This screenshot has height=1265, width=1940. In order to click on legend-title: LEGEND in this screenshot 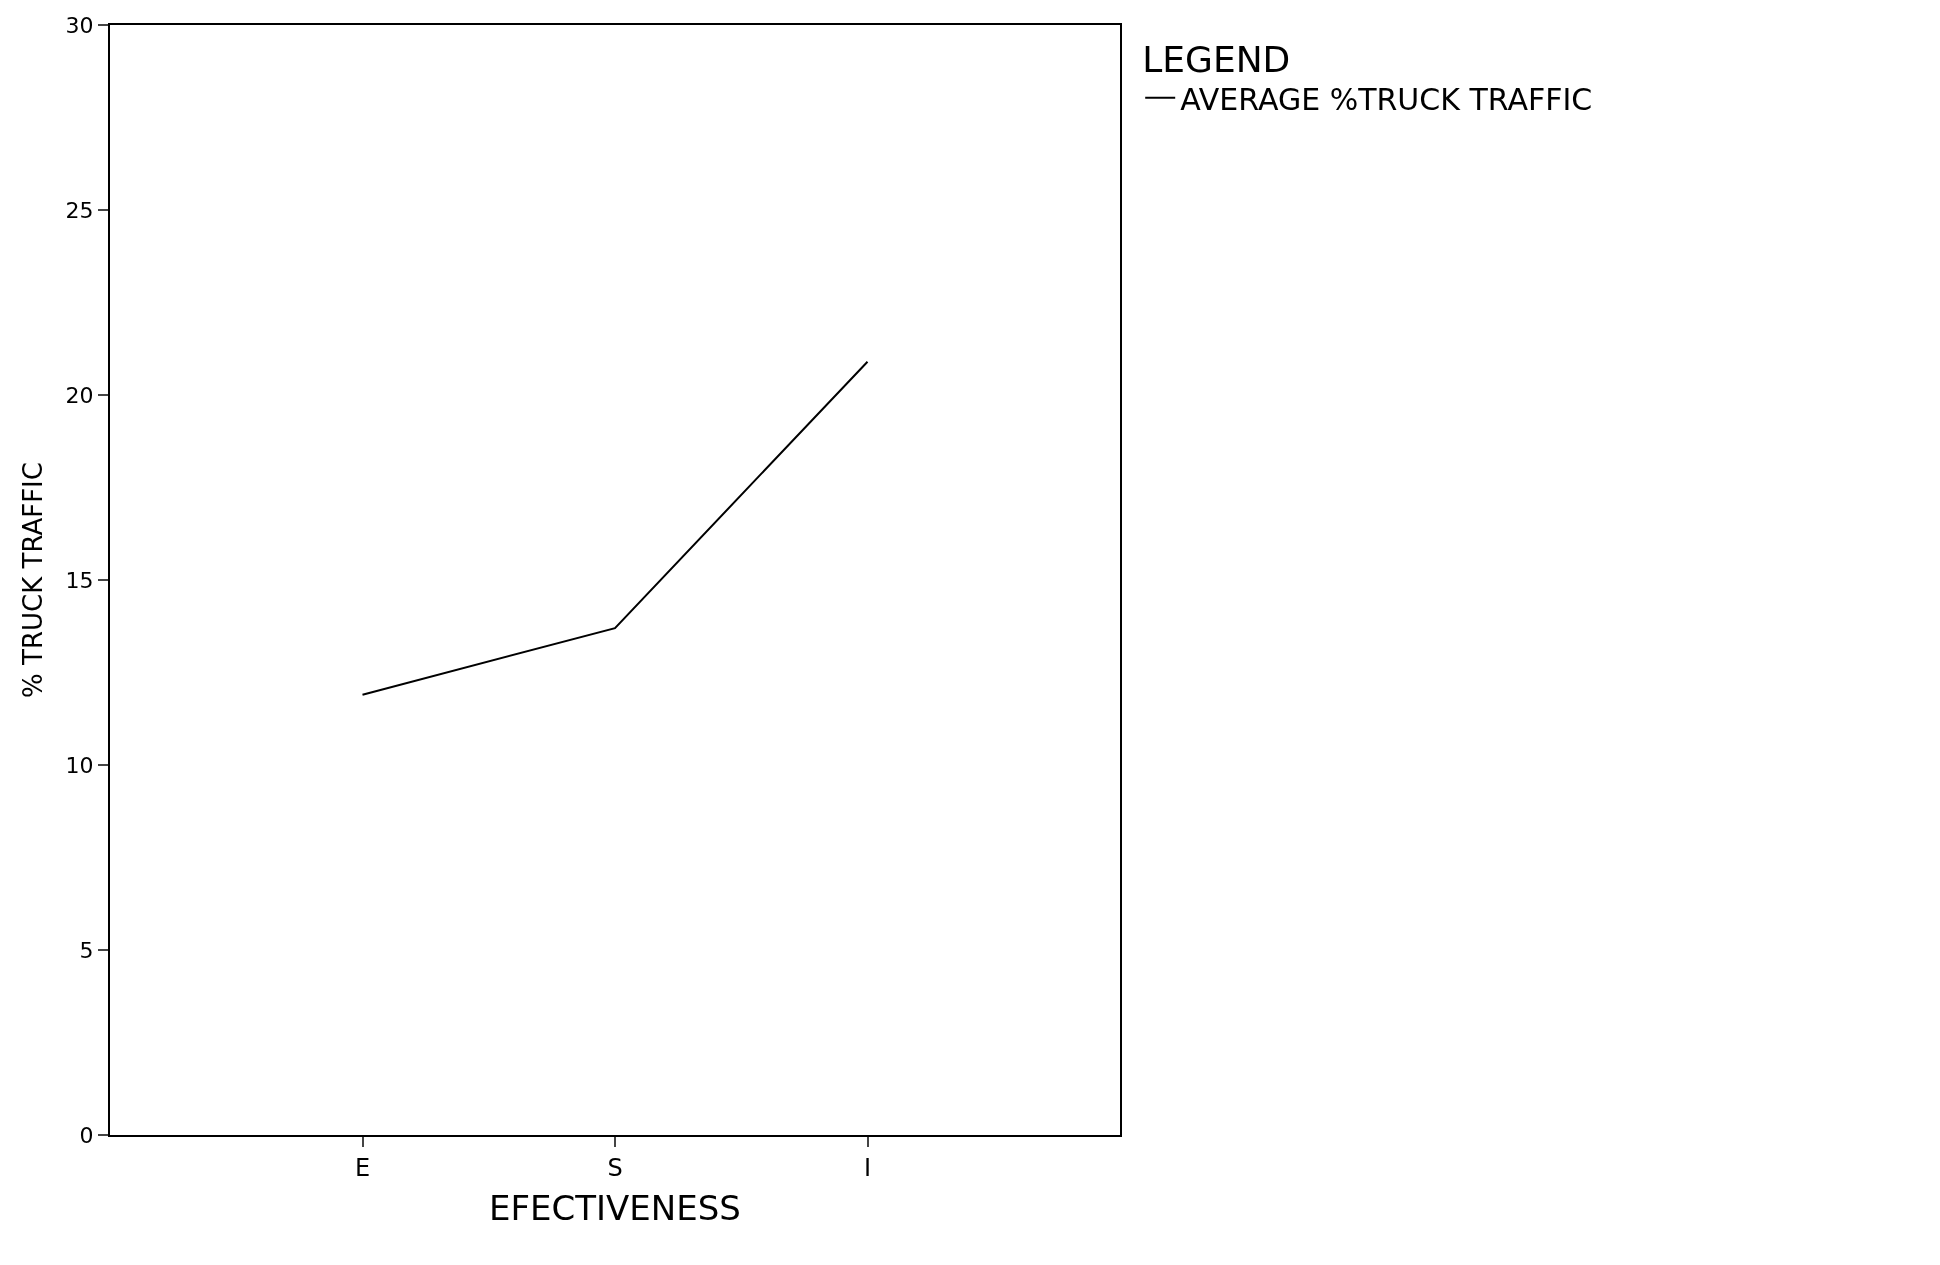, I will do `click(1216, 59)`.